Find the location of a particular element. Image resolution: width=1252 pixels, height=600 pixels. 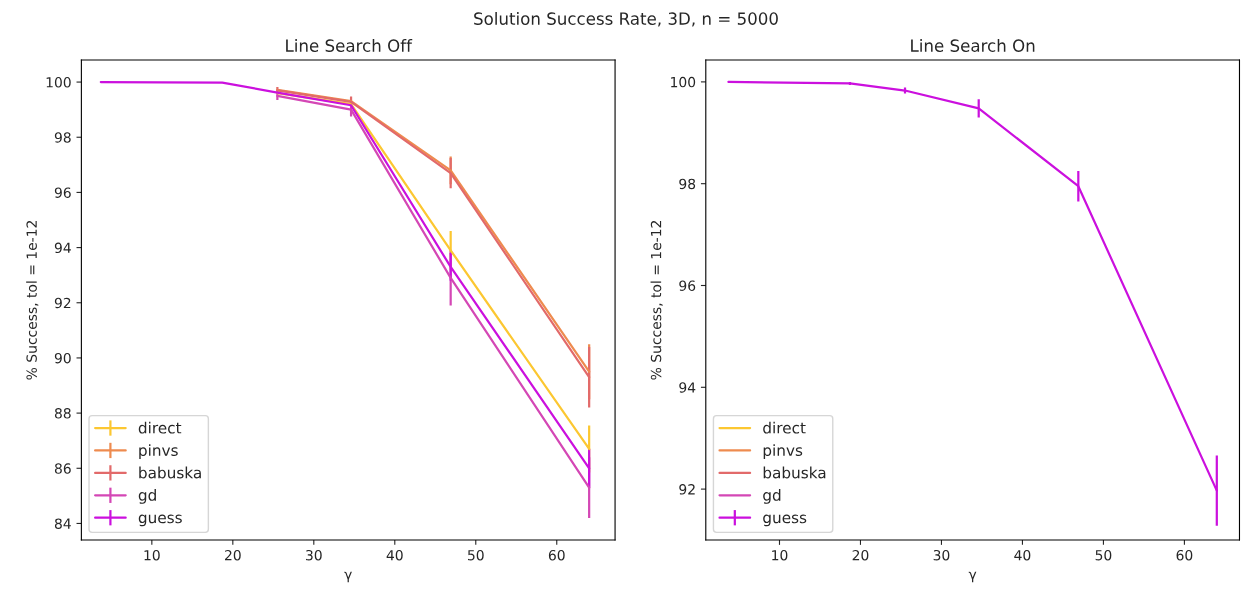

chart-title: Line Search On is located at coordinates (973, 45).